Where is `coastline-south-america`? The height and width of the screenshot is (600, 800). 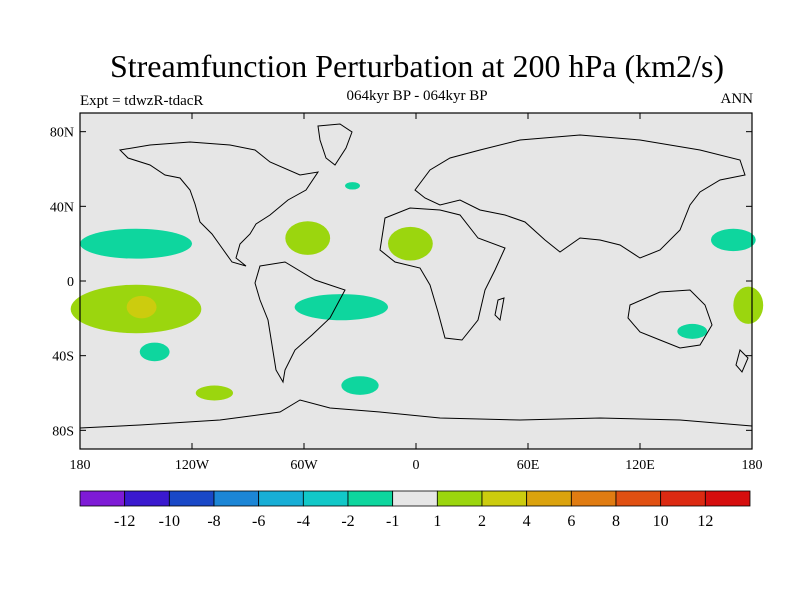 coastline-south-america is located at coordinates (300, 322).